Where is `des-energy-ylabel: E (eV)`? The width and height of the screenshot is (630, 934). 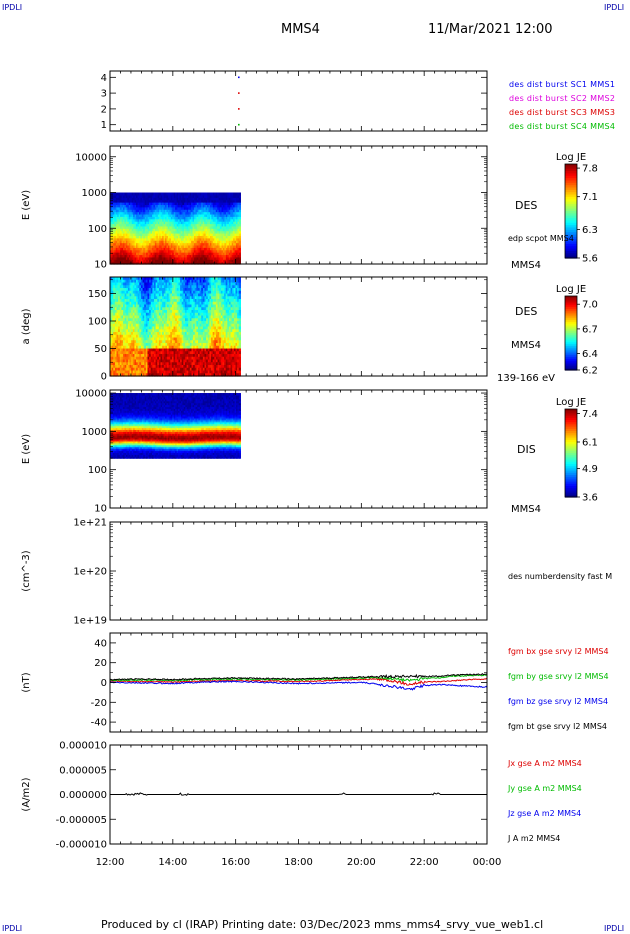
des-energy-ylabel: E (eV) is located at coordinates (26, 205).